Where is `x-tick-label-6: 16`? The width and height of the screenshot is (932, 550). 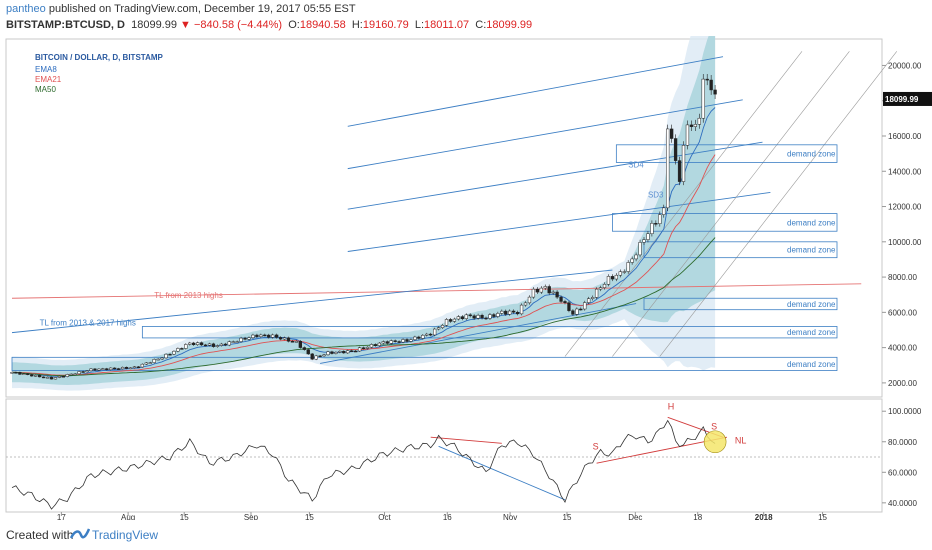
x-tick-label-6: 16 is located at coordinates (447, 516).